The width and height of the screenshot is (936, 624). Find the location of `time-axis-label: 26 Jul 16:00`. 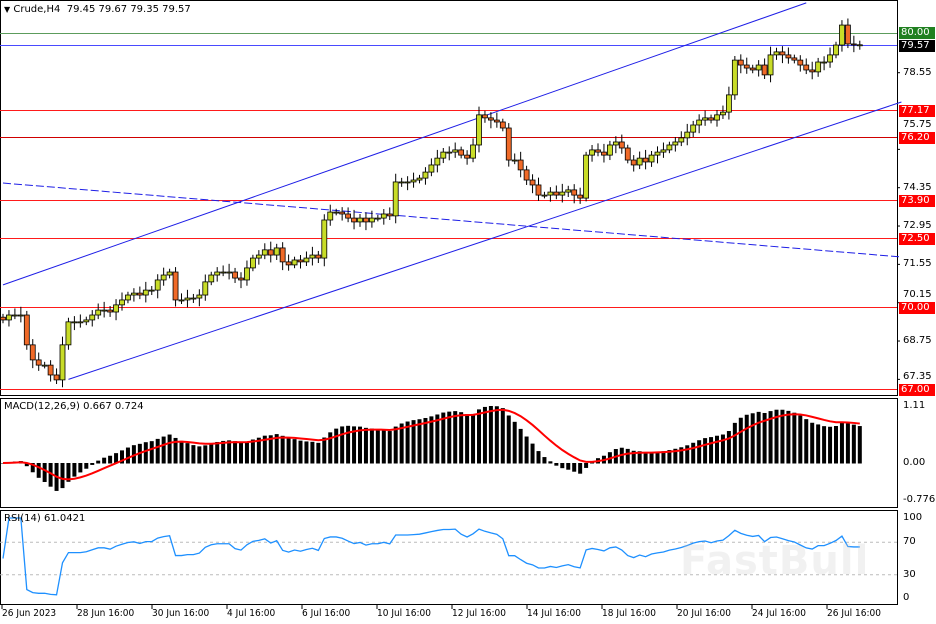

time-axis-label: 26 Jul 16:00 is located at coordinates (854, 613).